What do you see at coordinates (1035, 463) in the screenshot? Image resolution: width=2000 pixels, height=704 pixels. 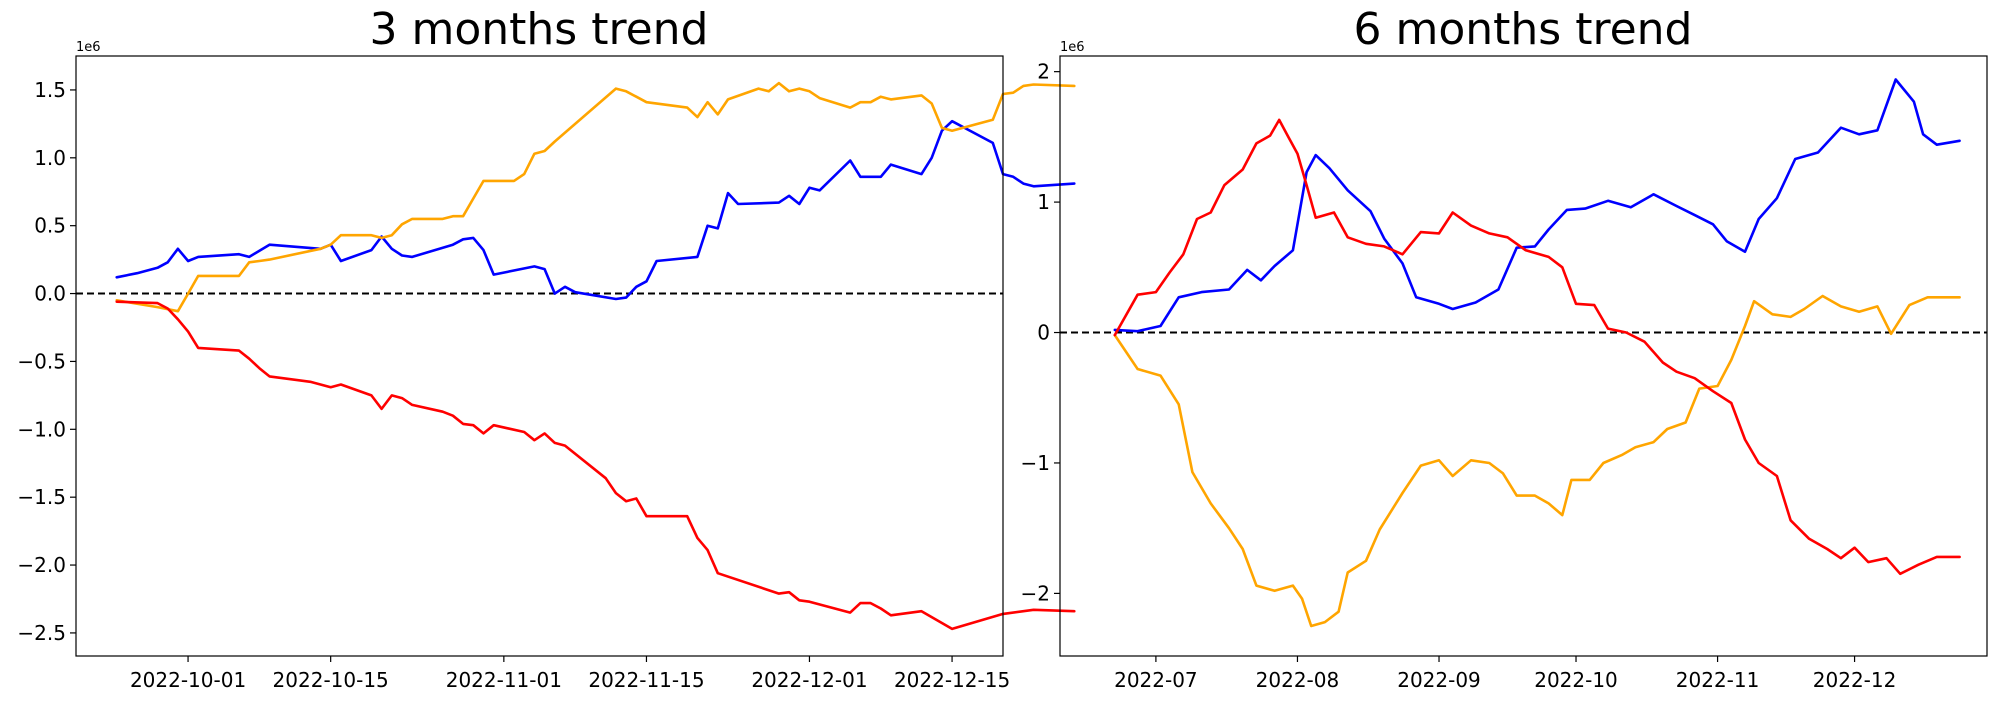 I see `y-tick-label: −1` at bounding box center [1035, 463].